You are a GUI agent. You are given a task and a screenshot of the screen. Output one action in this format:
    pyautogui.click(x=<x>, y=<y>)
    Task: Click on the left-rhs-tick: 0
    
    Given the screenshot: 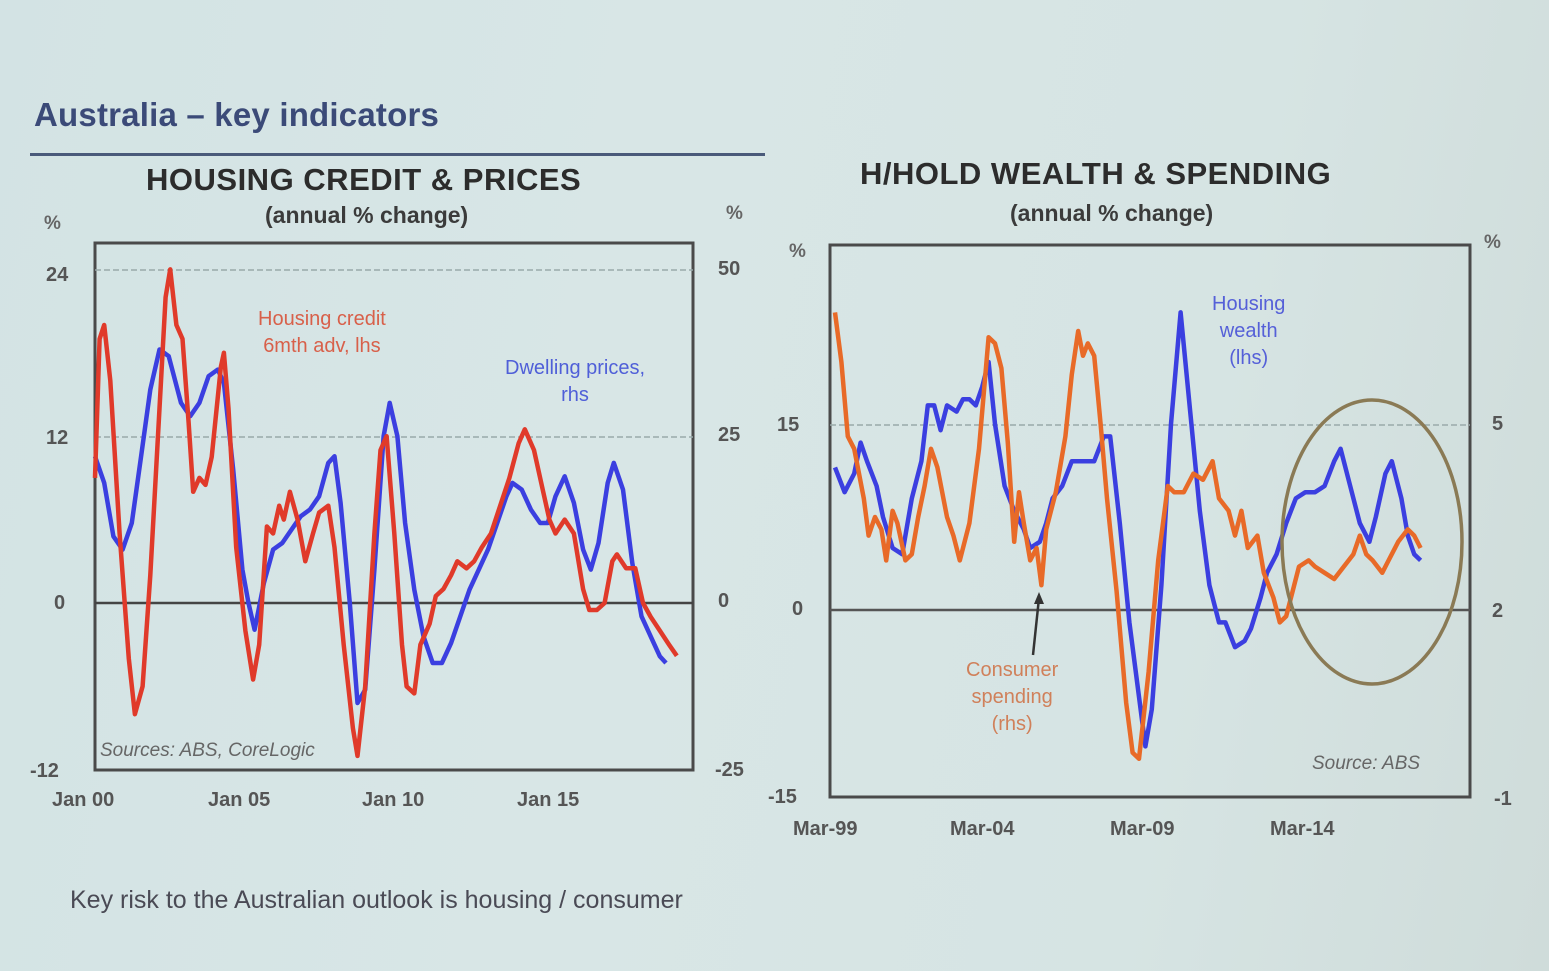 What is the action you would take?
    pyautogui.click(x=724, y=601)
    